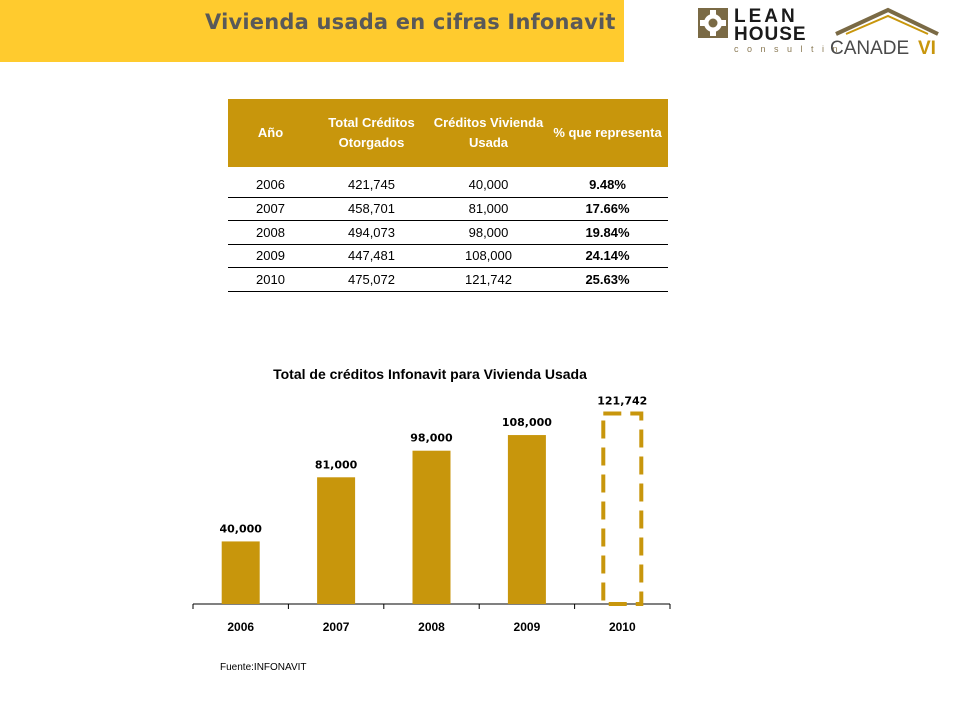  Describe the element at coordinates (240, 528) in the screenshot. I see `data-label-2006: 40,000` at that location.